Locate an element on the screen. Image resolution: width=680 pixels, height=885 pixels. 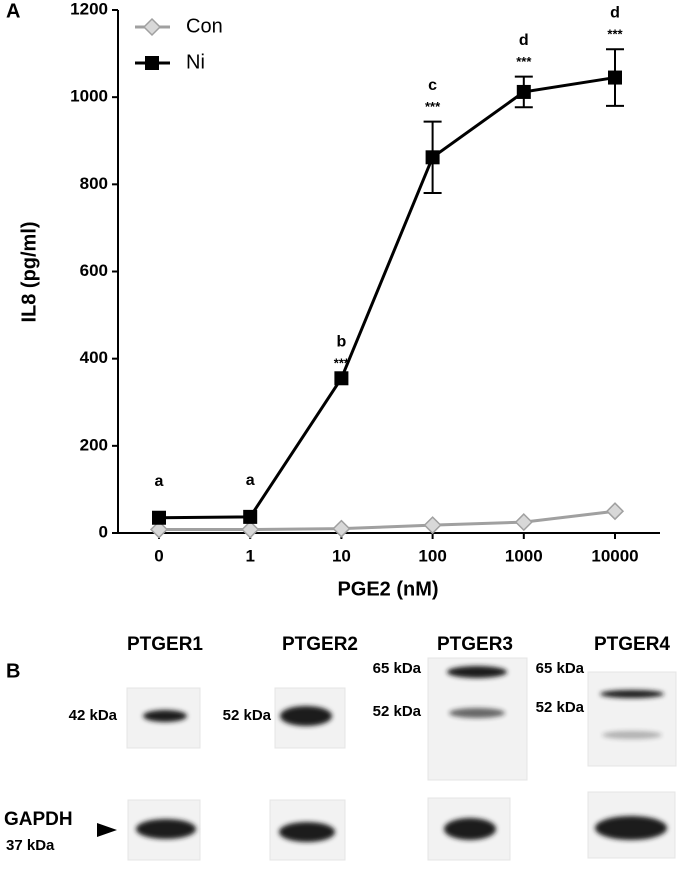
control-name: GAPDH is located at coordinates (38, 819).